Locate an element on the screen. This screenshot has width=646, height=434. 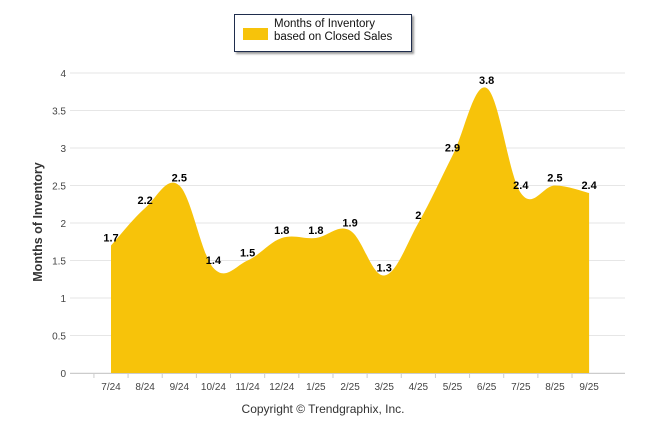
x-tick-label: 12/24 is located at coordinates (281, 387).